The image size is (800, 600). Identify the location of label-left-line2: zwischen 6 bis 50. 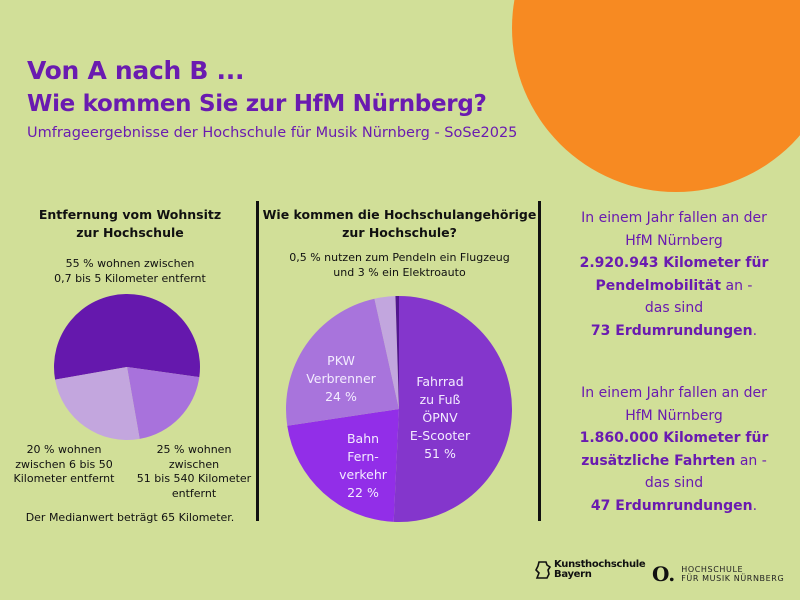
(64, 464).